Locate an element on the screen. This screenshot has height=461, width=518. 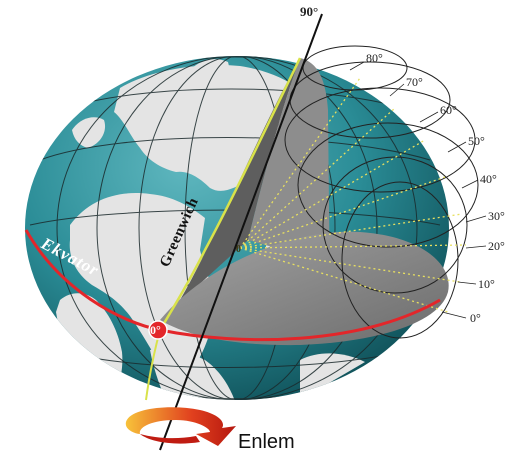
cut-plane-equatorial is located at coordinates (304, 288).